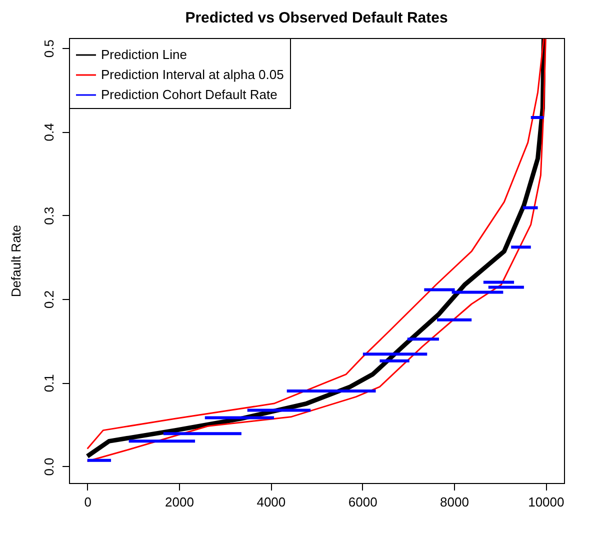  What do you see at coordinates (546, 502) in the screenshot?
I see `x-tick-label: 10000` at bounding box center [546, 502].